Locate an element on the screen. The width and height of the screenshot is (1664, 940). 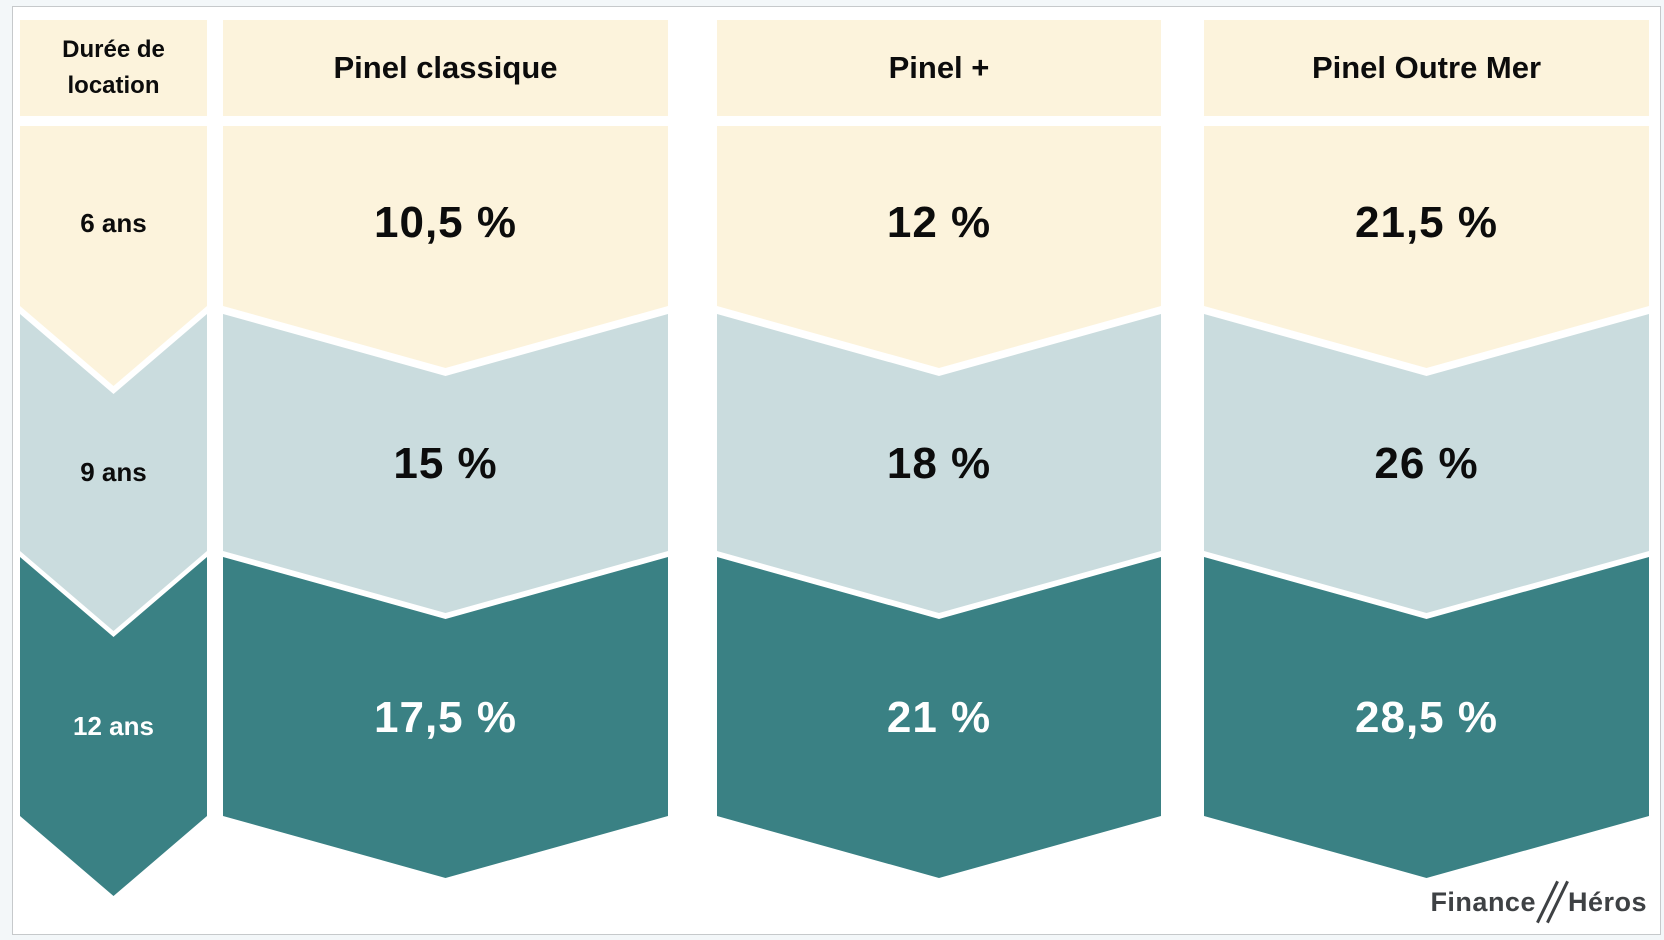
double-slash-icon is located at coordinates (1552, 902).